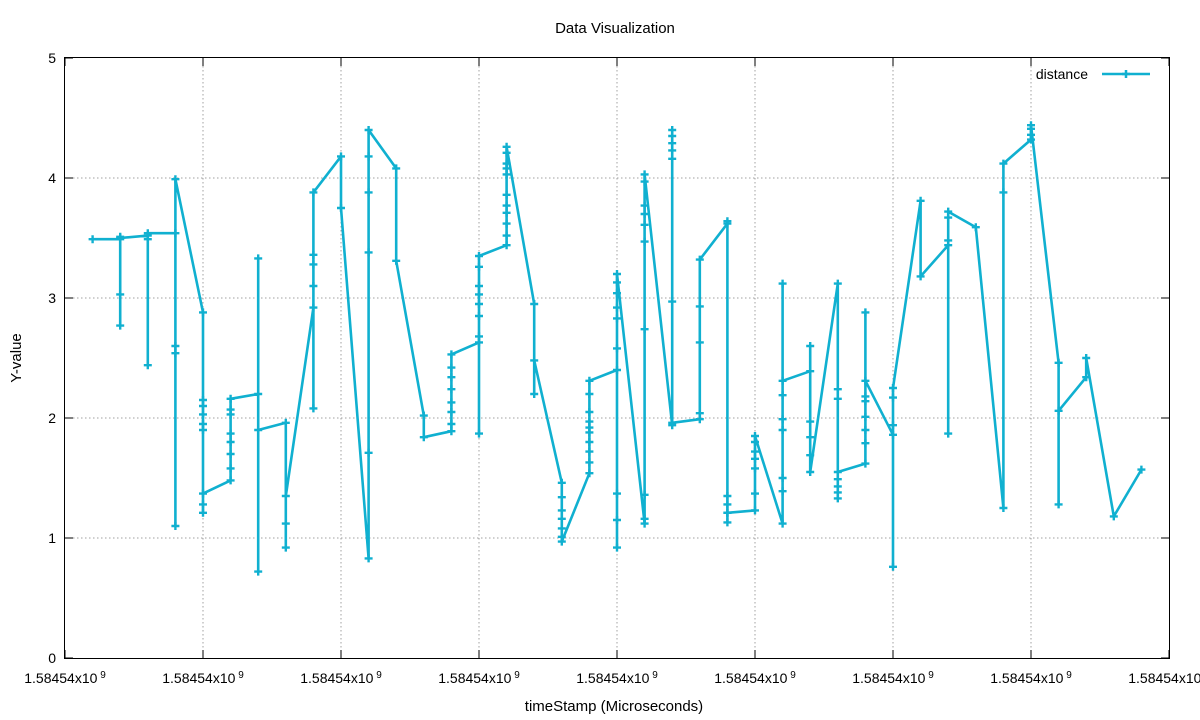 The image size is (1200, 720). What do you see at coordinates (615, 28) in the screenshot?
I see `chart-title: Data Visualization` at bounding box center [615, 28].